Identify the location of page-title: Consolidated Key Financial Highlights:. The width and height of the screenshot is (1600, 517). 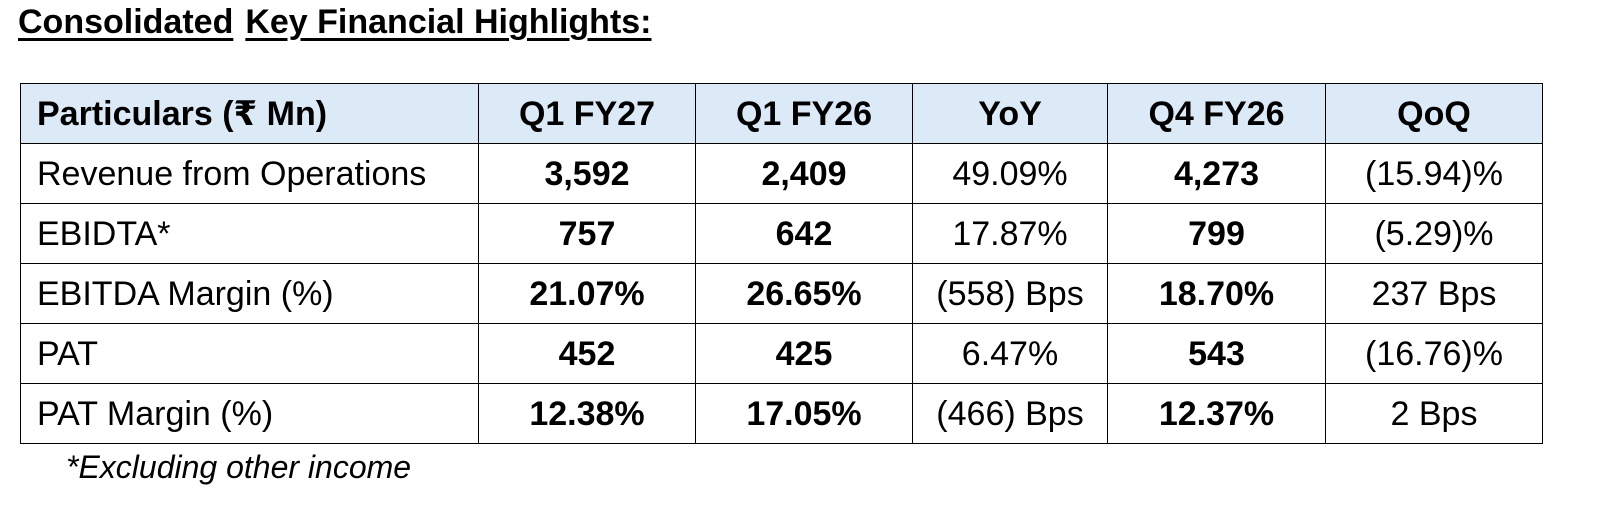
(335, 22).